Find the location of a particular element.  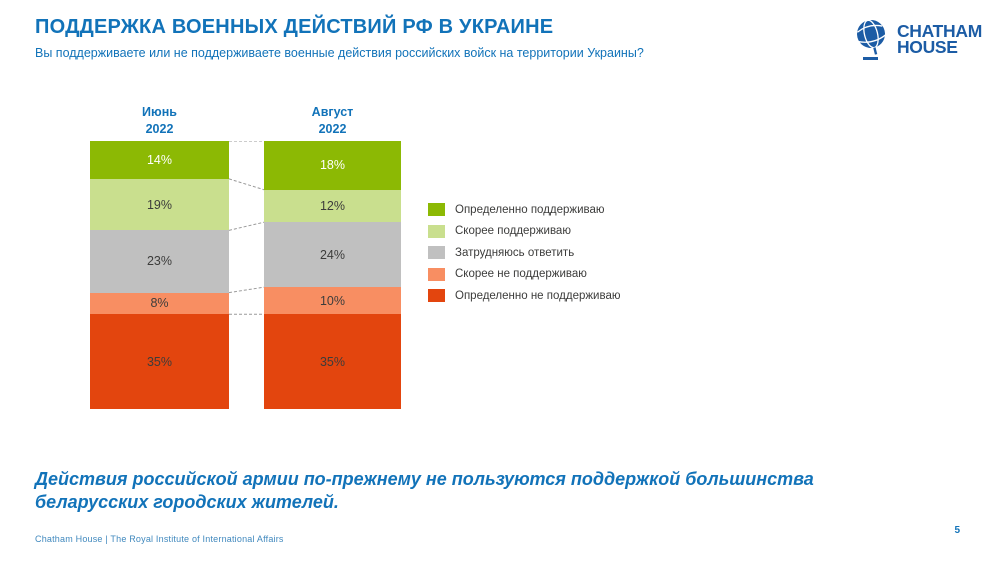

bar-segment: 19% is located at coordinates (159, 204).